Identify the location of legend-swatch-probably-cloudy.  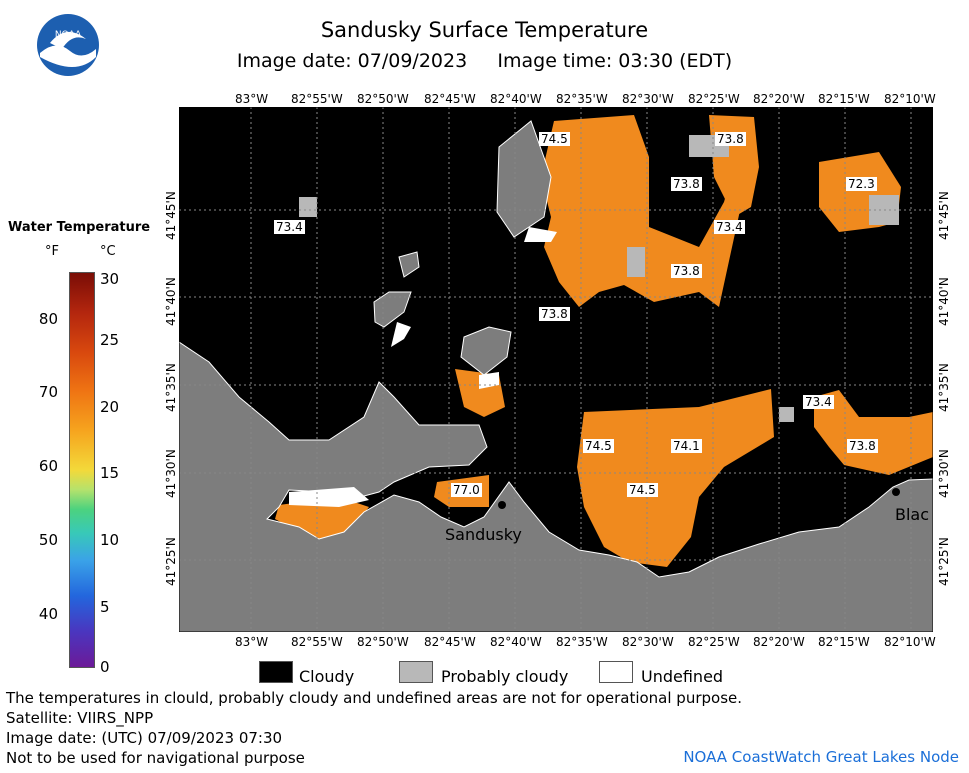
(416, 672).